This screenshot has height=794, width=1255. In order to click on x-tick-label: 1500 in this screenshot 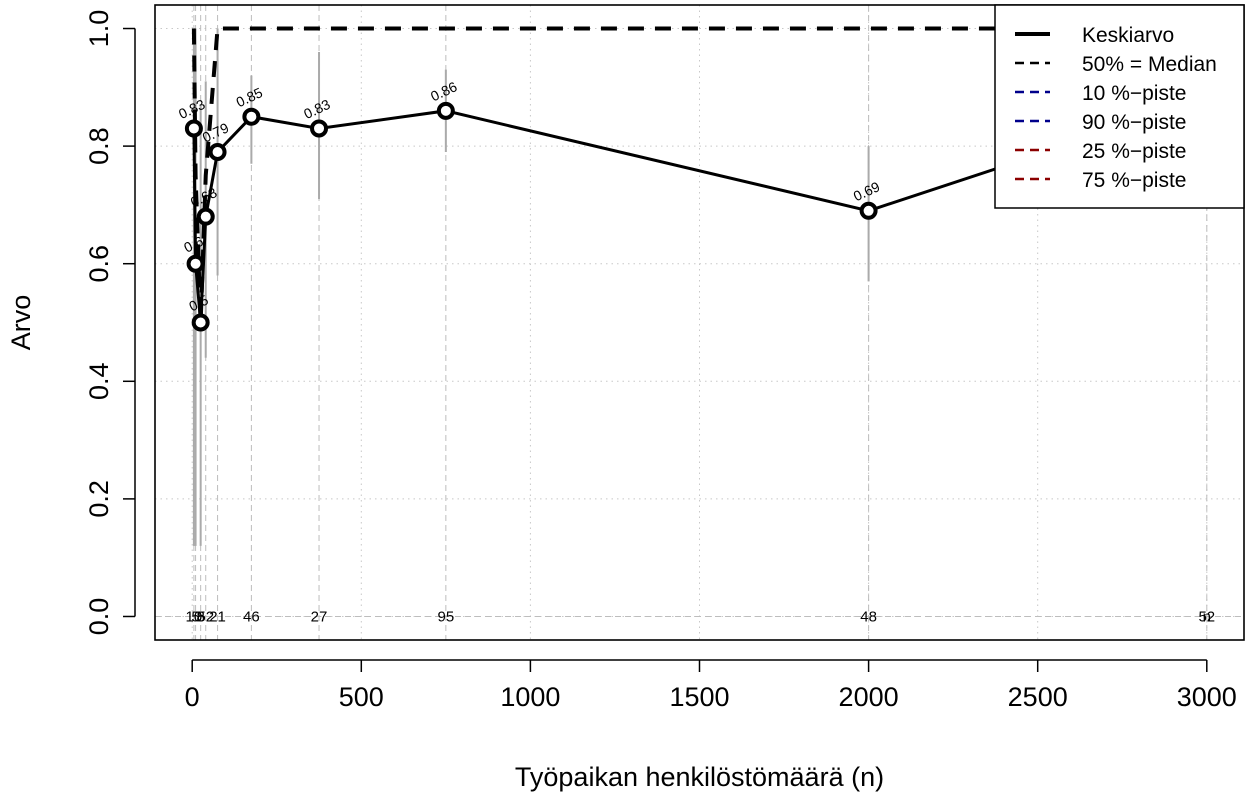, I will do `click(699, 697)`.